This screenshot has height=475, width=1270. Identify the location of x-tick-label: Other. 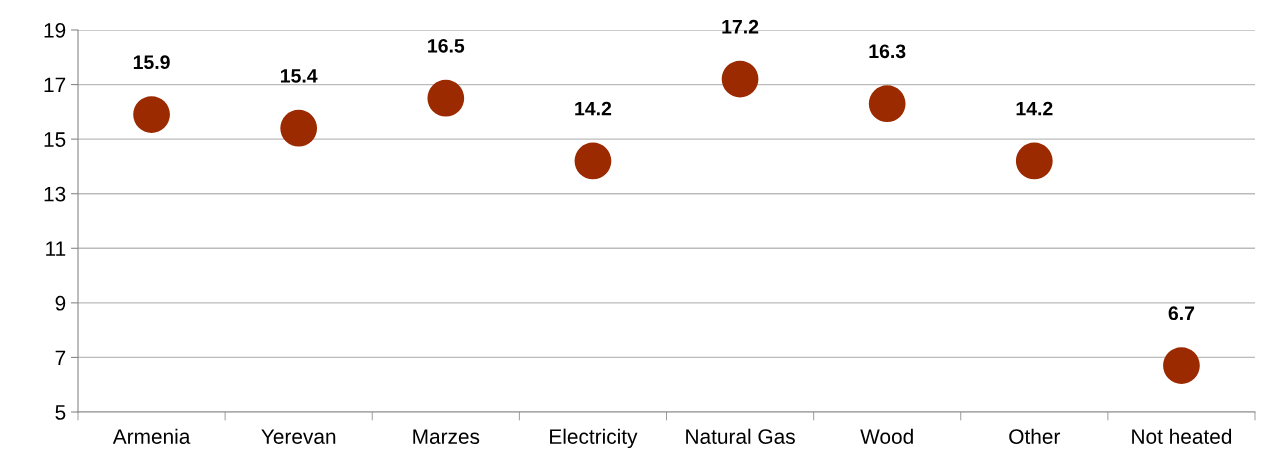
(1035, 436).